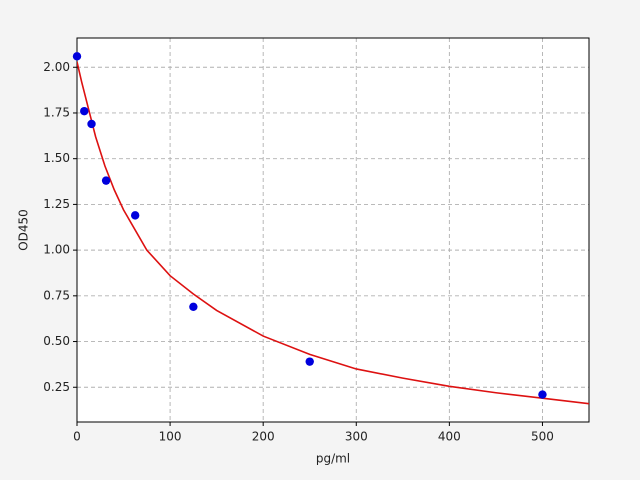 This screenshot has height=480, width=640. Describe the element at coordinates (333, 459) in the screenshot. I see `x-axis-label: pg/ml` at that location.